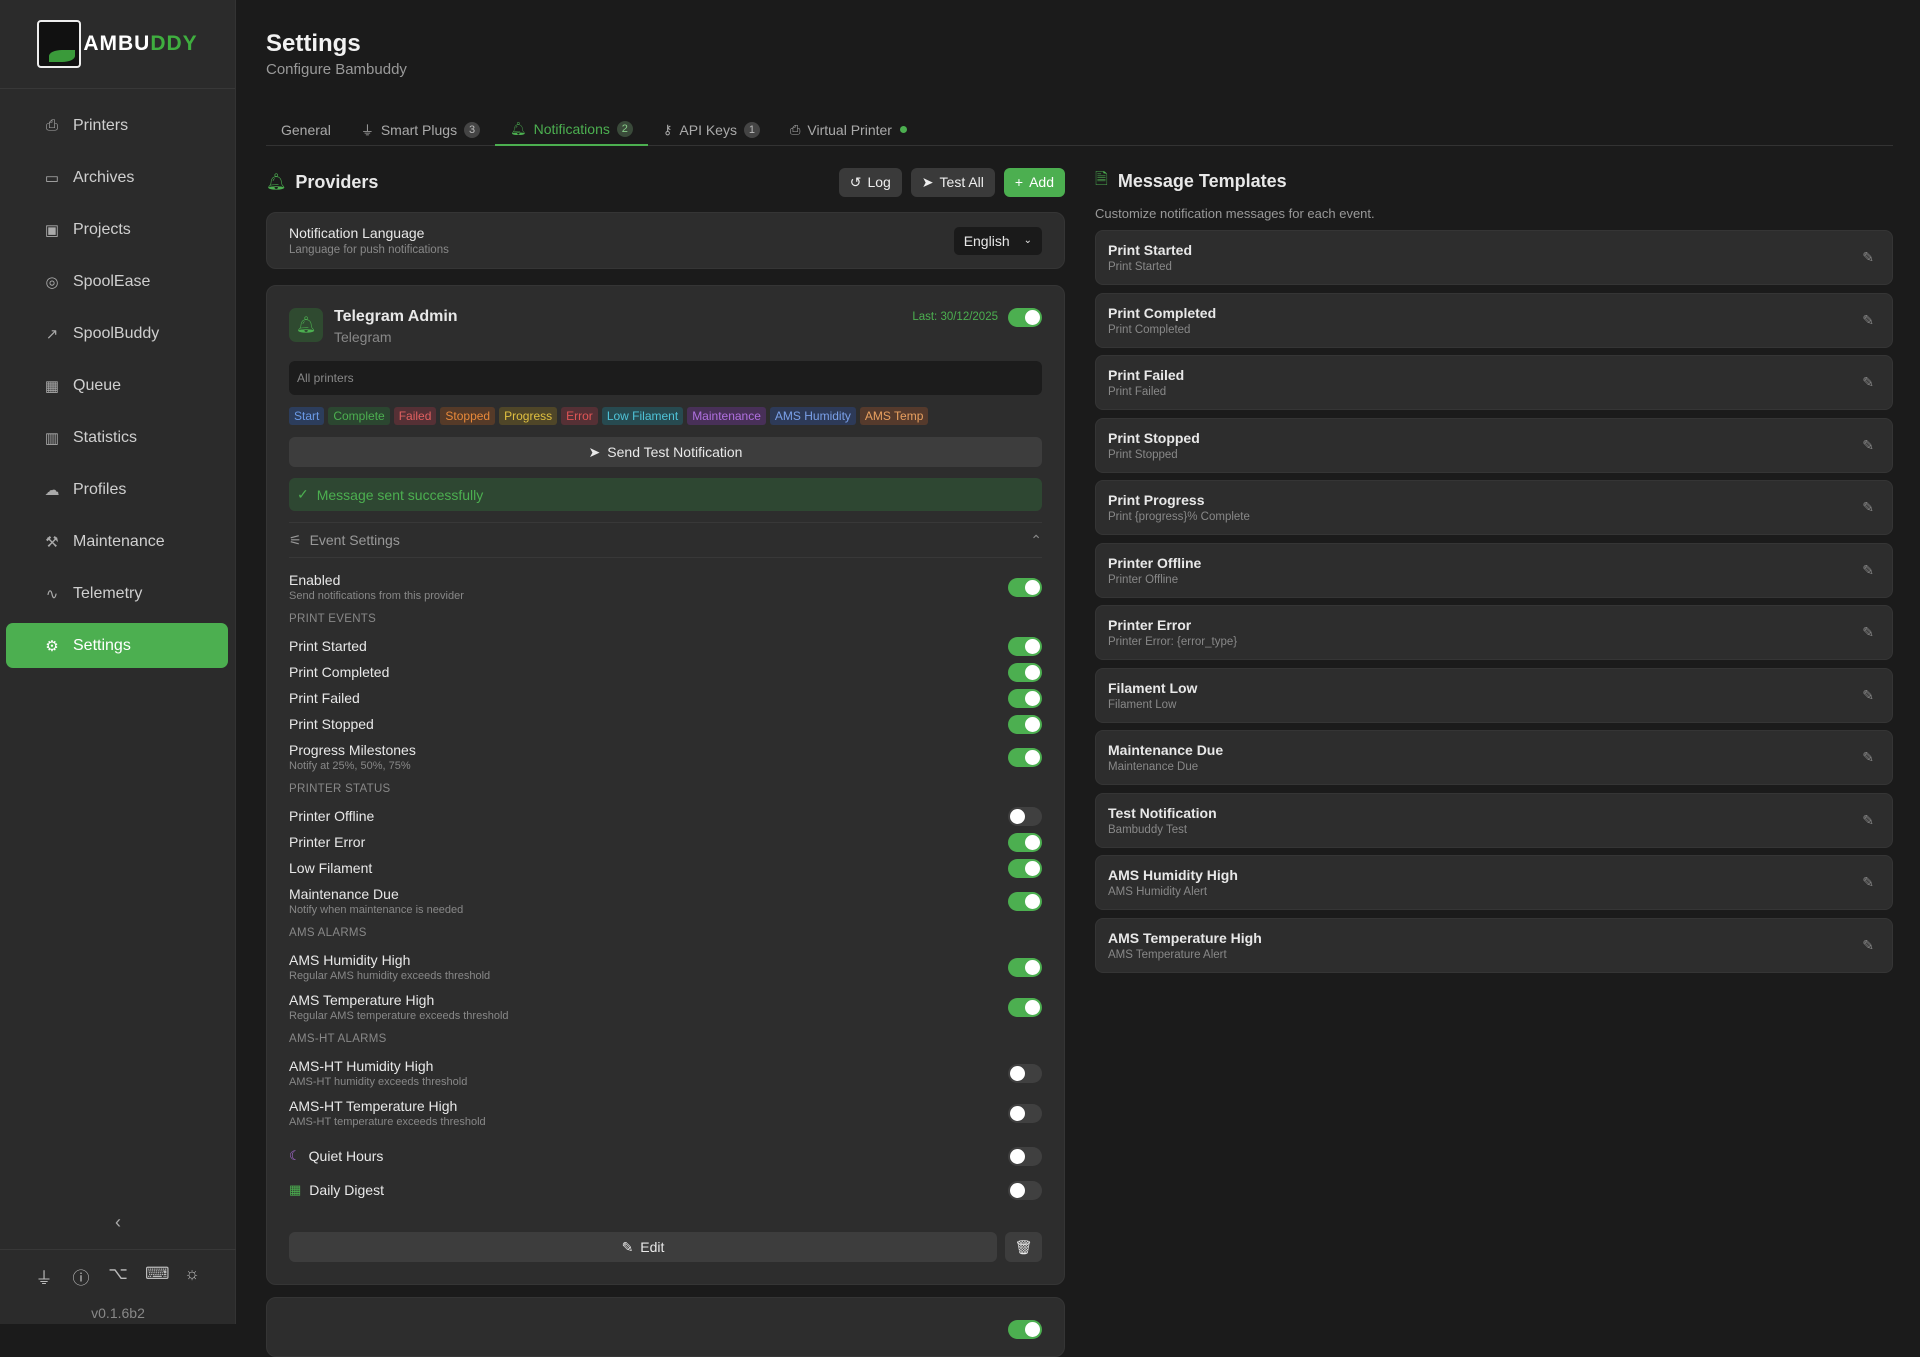 The height and width of the screenshot is (1357, 1920). Describe the element at coordinates (1162, 820) in the screenshot. I see `template-text: Test Notification Bambuddy Test` at that location.